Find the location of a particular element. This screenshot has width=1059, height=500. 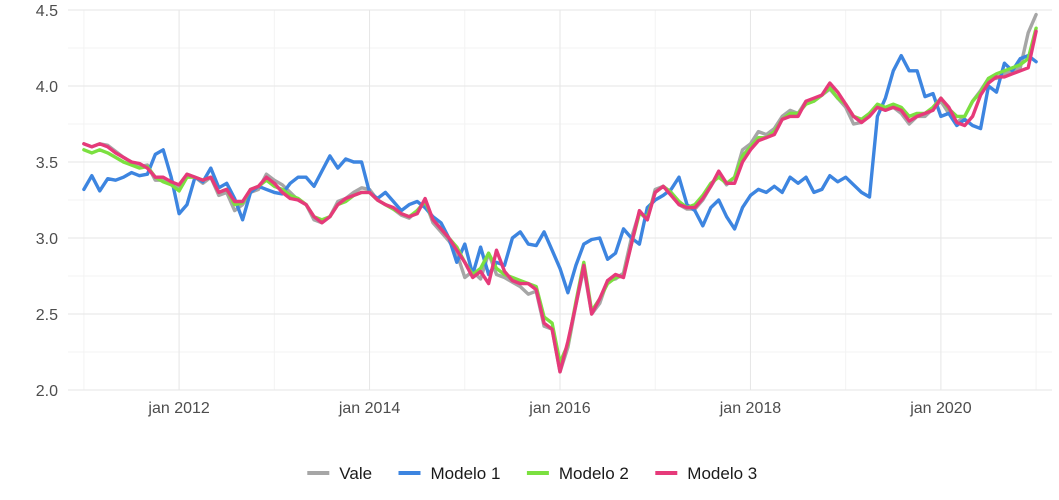

legend-label-modelo-2: Modelo 2 is located at coordinates (594, 473).